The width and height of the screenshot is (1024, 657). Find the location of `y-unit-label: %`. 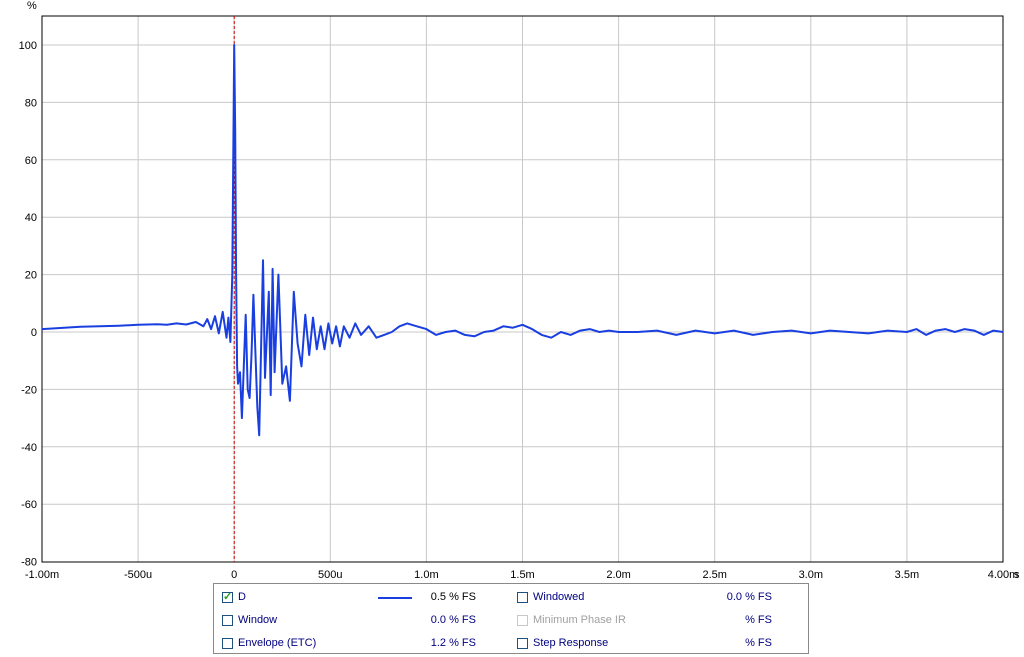

y-unit-label: % is located at coordinates (32, 6).